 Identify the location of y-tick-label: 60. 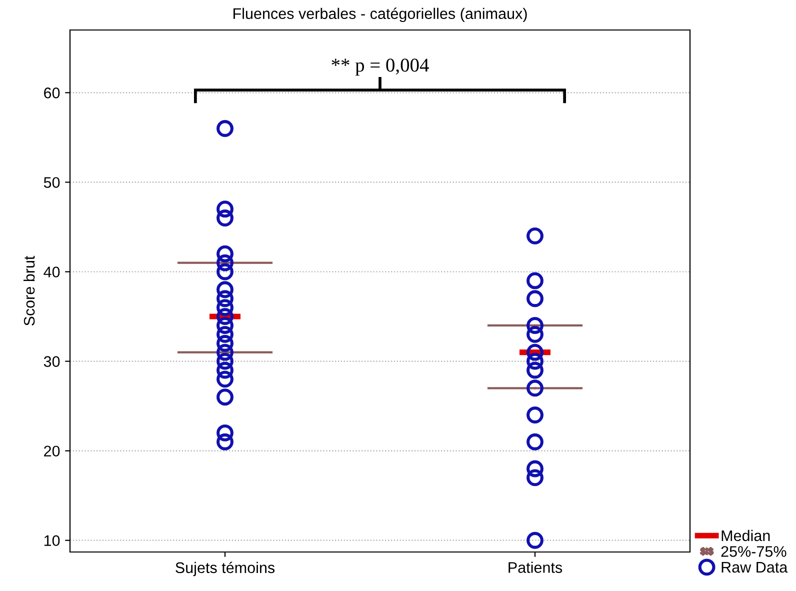
(52, 93).